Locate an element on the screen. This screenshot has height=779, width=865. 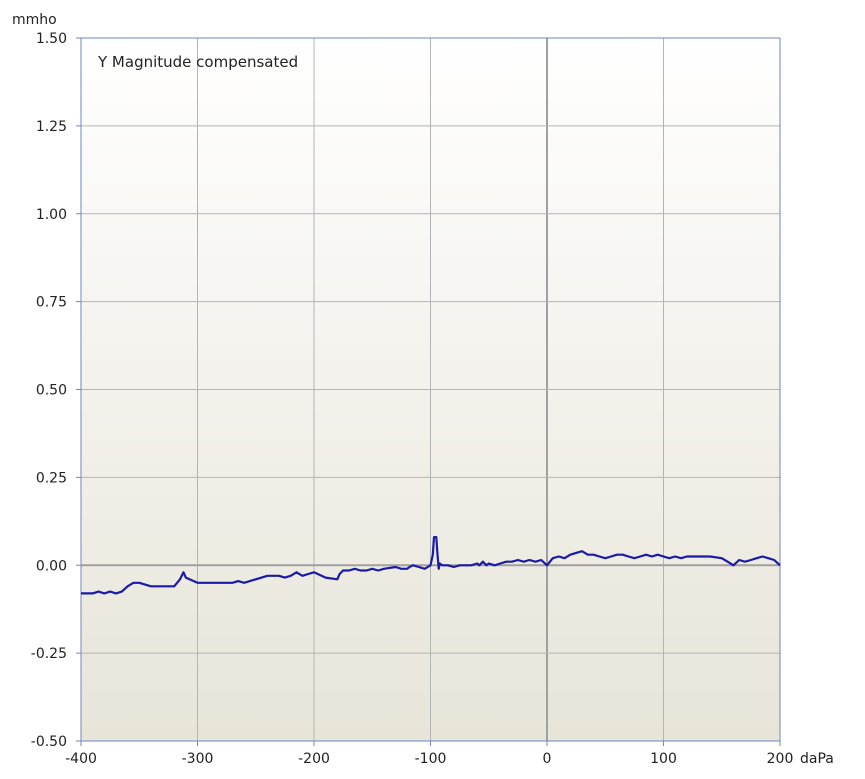
y-tick-label: 1.50 is located at coordinates (51, 39).